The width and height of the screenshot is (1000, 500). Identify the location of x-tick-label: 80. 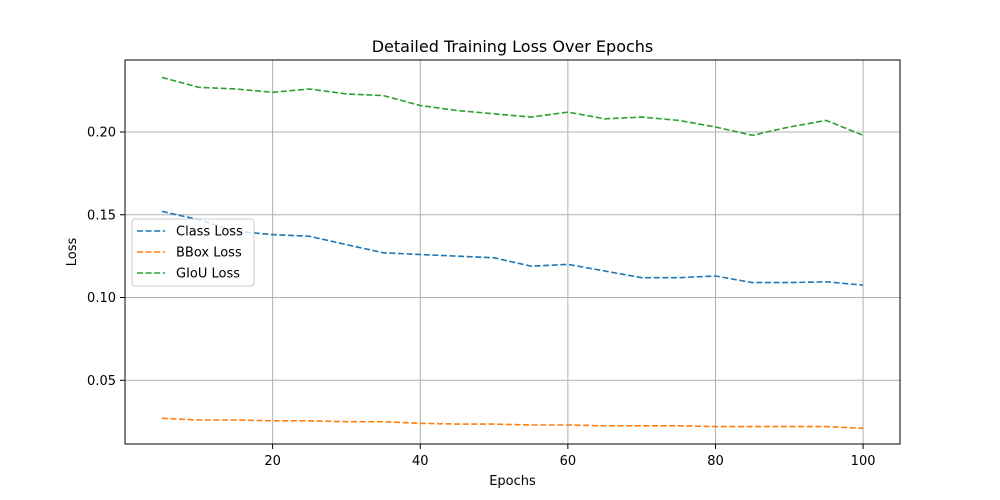
(715, 461).